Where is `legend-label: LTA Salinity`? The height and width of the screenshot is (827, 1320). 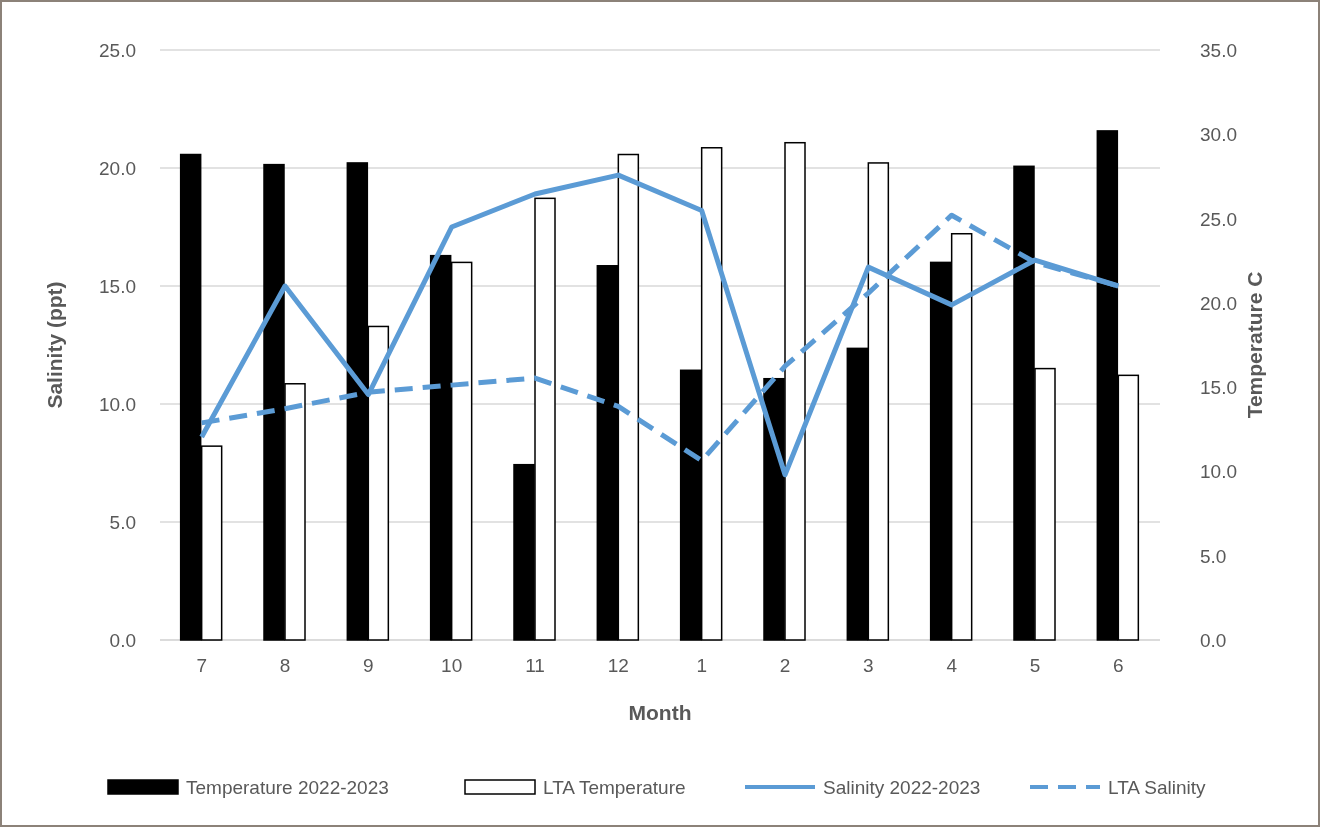
legend-label: LTA Salinity is located at coordinates (1157, 787).